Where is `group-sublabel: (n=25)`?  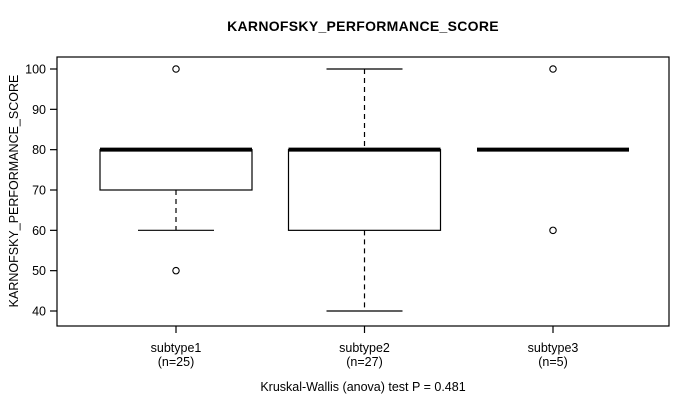
group-sublabel: (n=25) is located at coordinates (176, 362).